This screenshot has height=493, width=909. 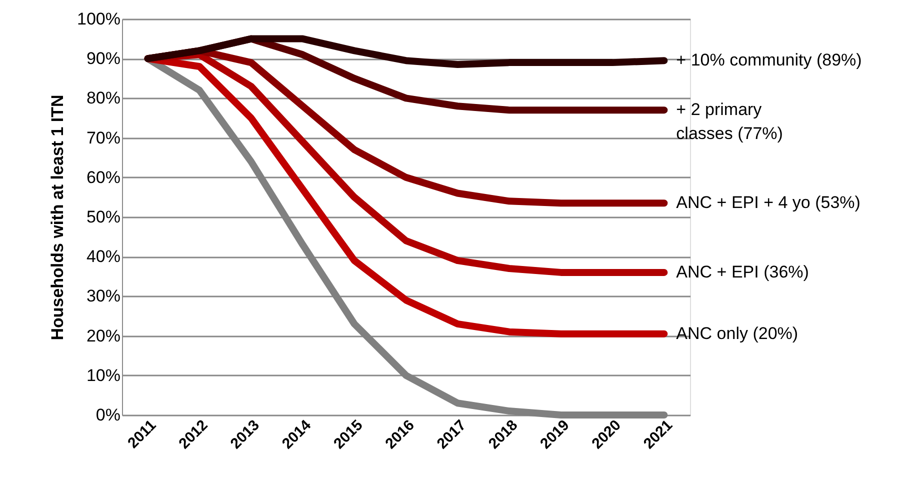 I want to click on y-tick-label: 0%, so click(x=108, y=415).